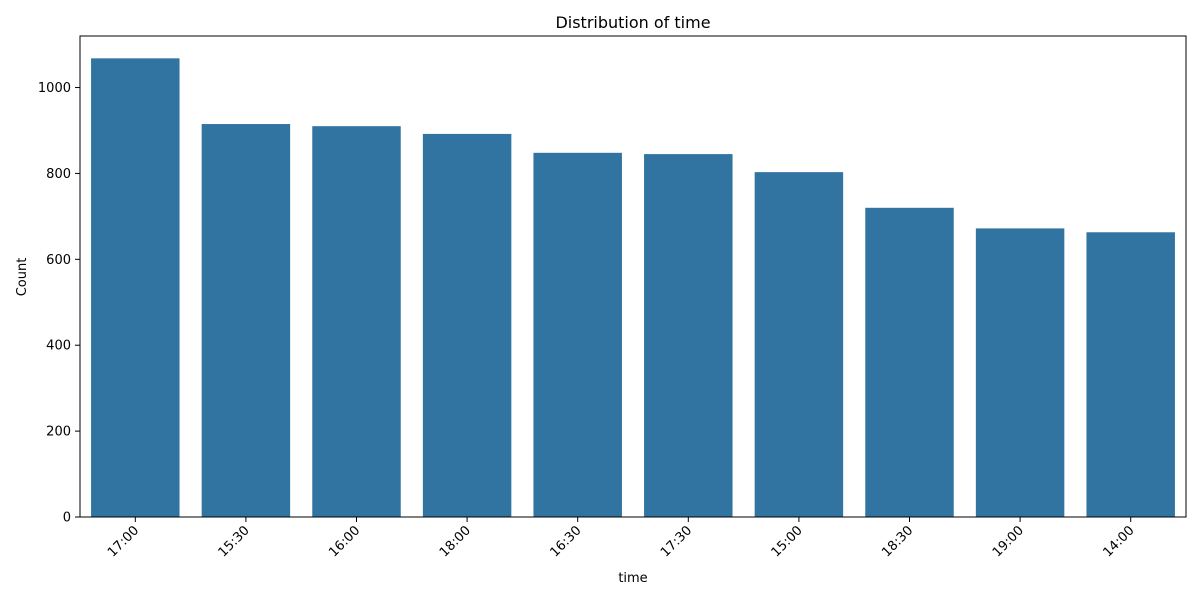 The height and width of the screenshot is (600, 1200). I want to click on x-axis-label: time, so click(632, 578).